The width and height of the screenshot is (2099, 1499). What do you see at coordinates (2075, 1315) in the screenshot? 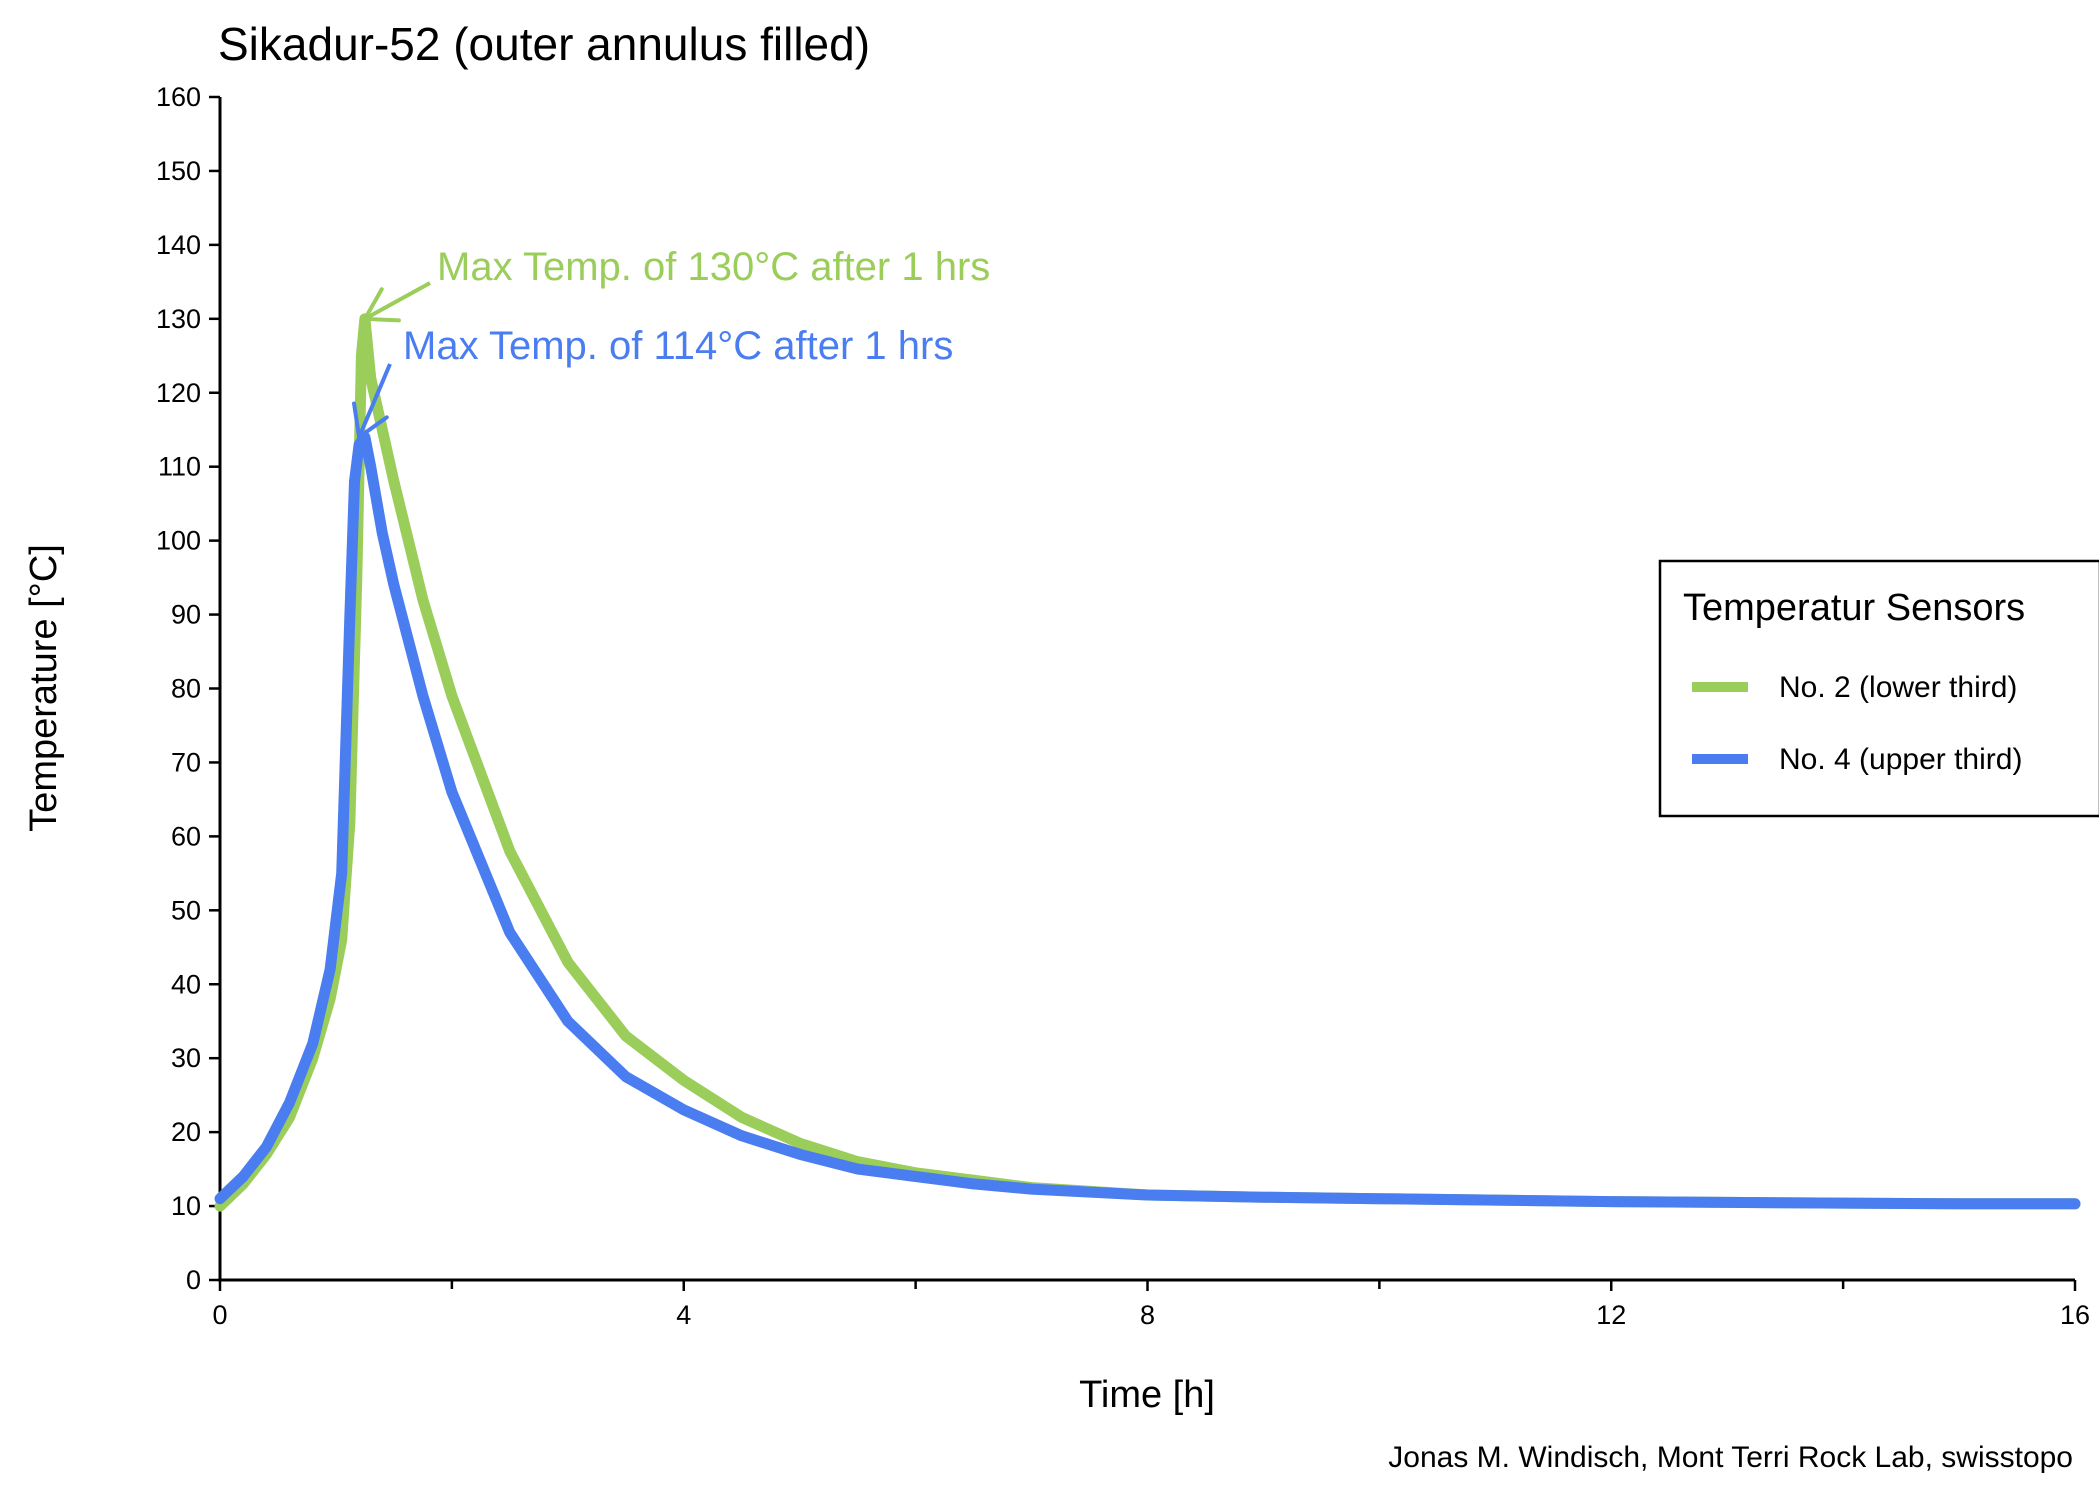
I see `x-tick-label: 16` at bounding box center [2075, 1315].